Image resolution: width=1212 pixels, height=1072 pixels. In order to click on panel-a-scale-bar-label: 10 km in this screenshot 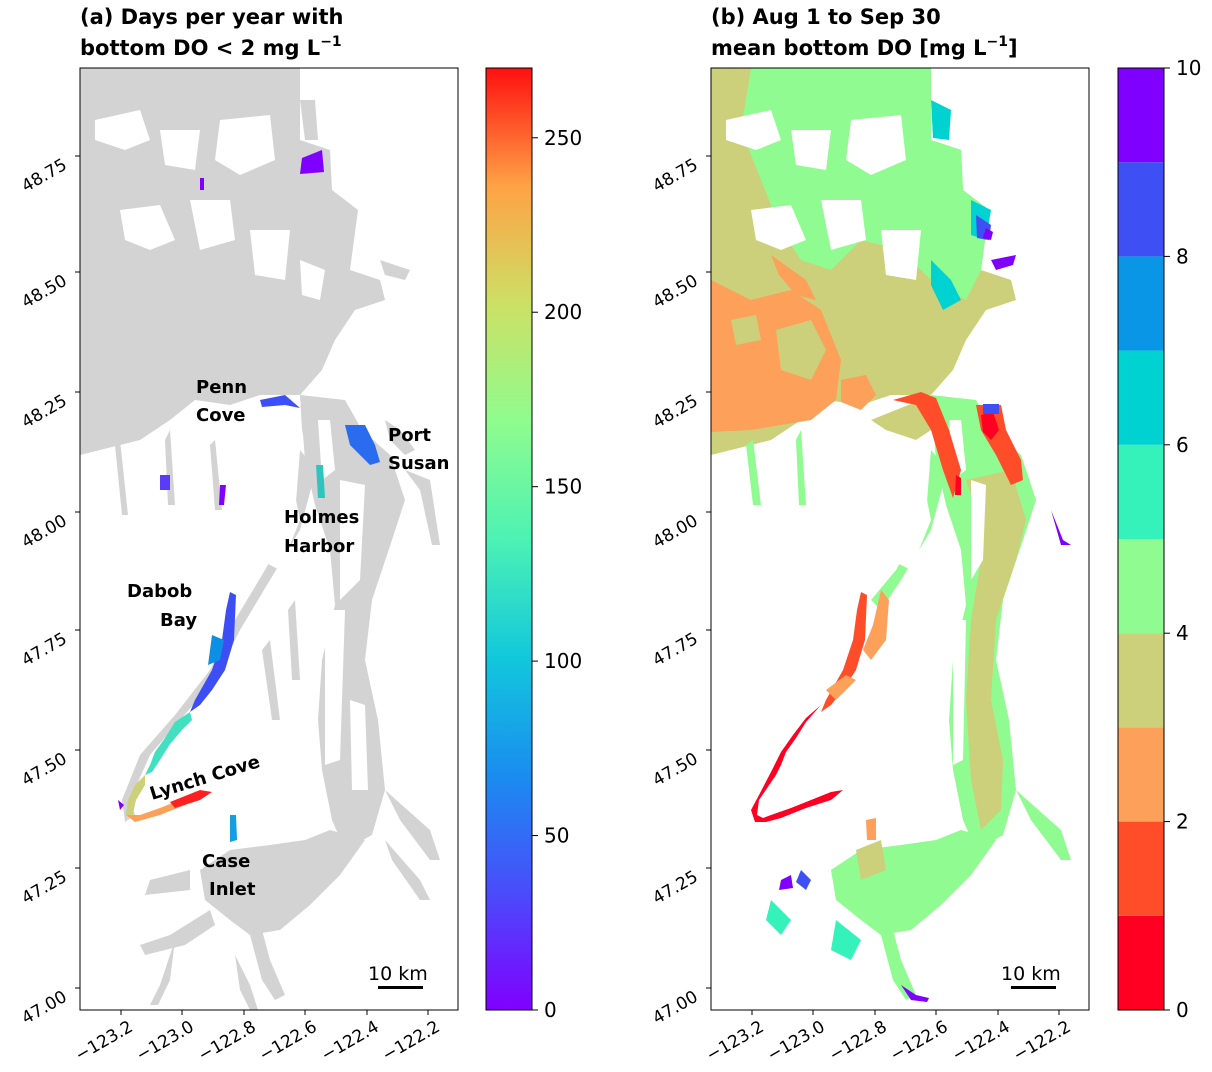, I will do `click(398, 974)`.